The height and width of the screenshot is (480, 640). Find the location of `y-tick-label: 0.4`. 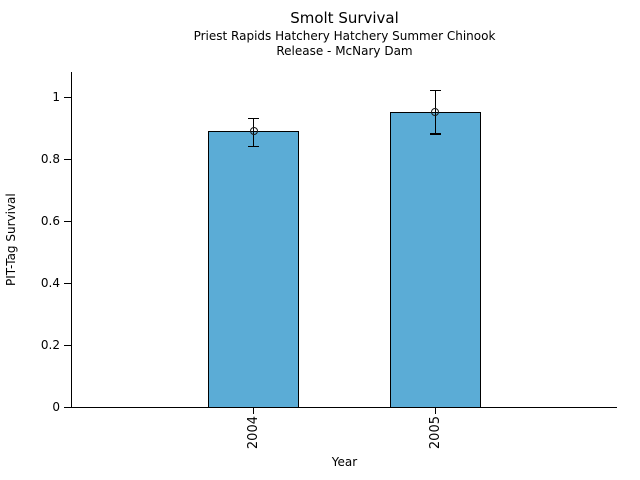

y-tick-label: 0.4 is located at coordinates (50, 282).